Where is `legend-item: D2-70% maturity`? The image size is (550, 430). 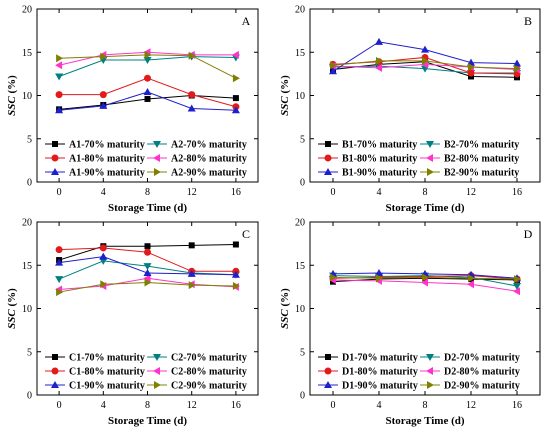 legend-item: D2-70% maturity is located at coordinates (470, 358).